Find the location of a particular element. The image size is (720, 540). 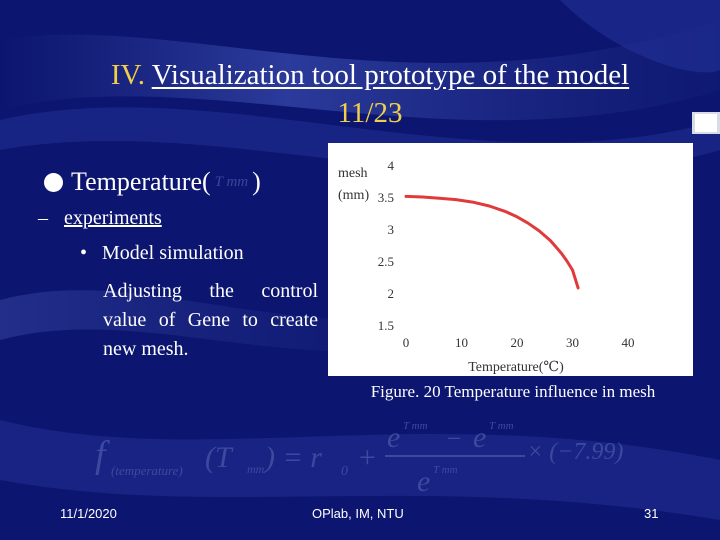

formula-times: × (−7.99) is located at coordinates (575, 452).